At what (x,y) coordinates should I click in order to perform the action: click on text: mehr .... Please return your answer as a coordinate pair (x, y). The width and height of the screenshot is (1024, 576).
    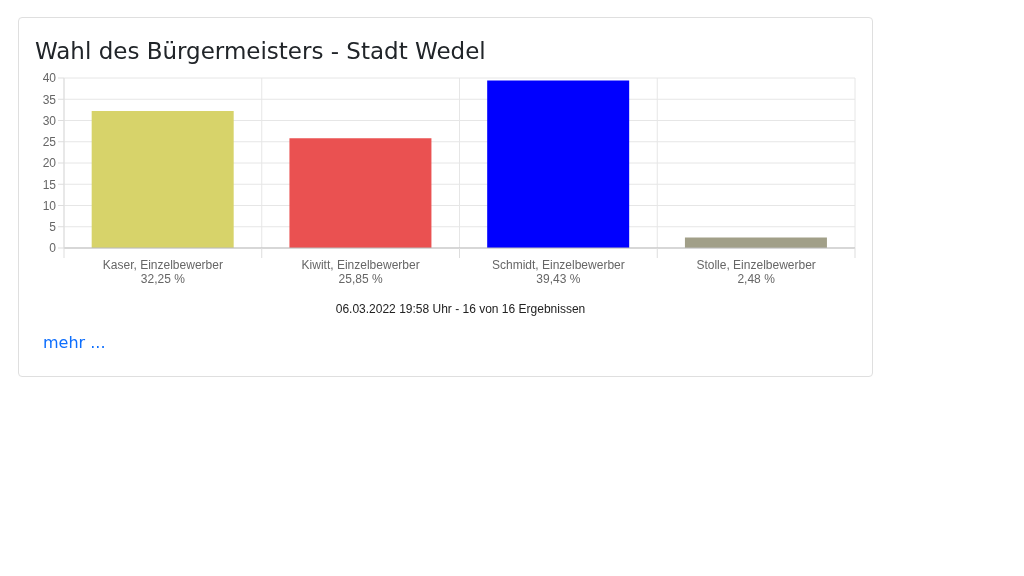
    Looking at the image, I should click on (74, 343).